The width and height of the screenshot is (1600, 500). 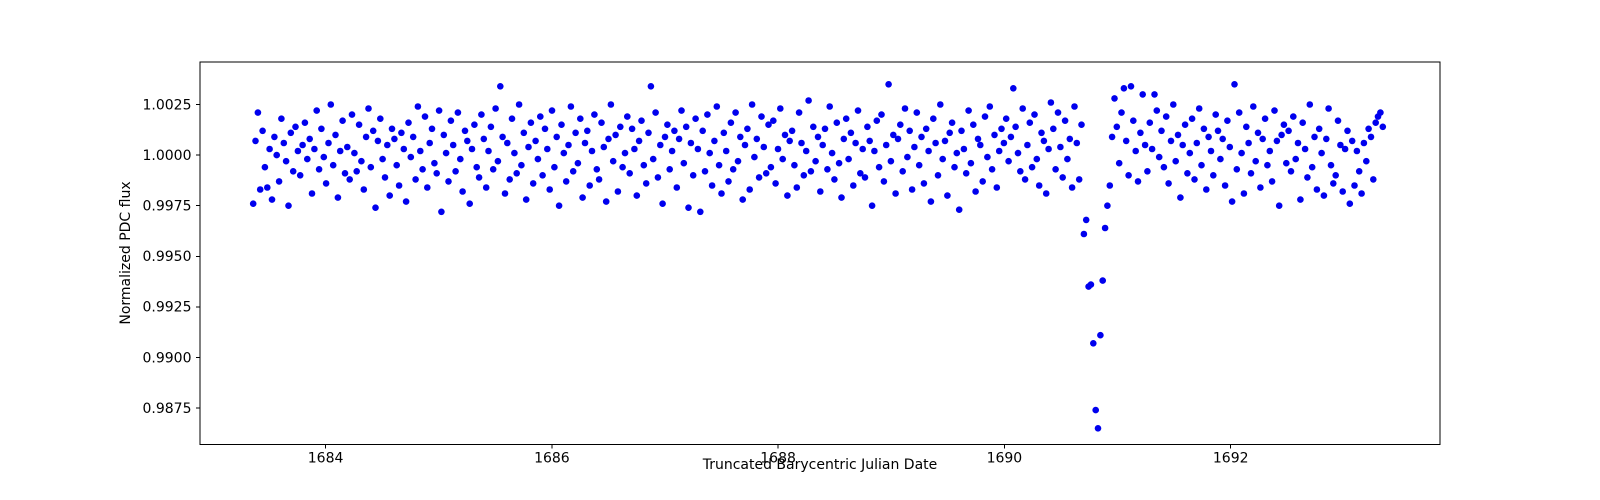 What do you see at coordinates (1231, 459) in the screenshot?
I see `x-tick-label: 1692` at bounding box center [1231, 459].